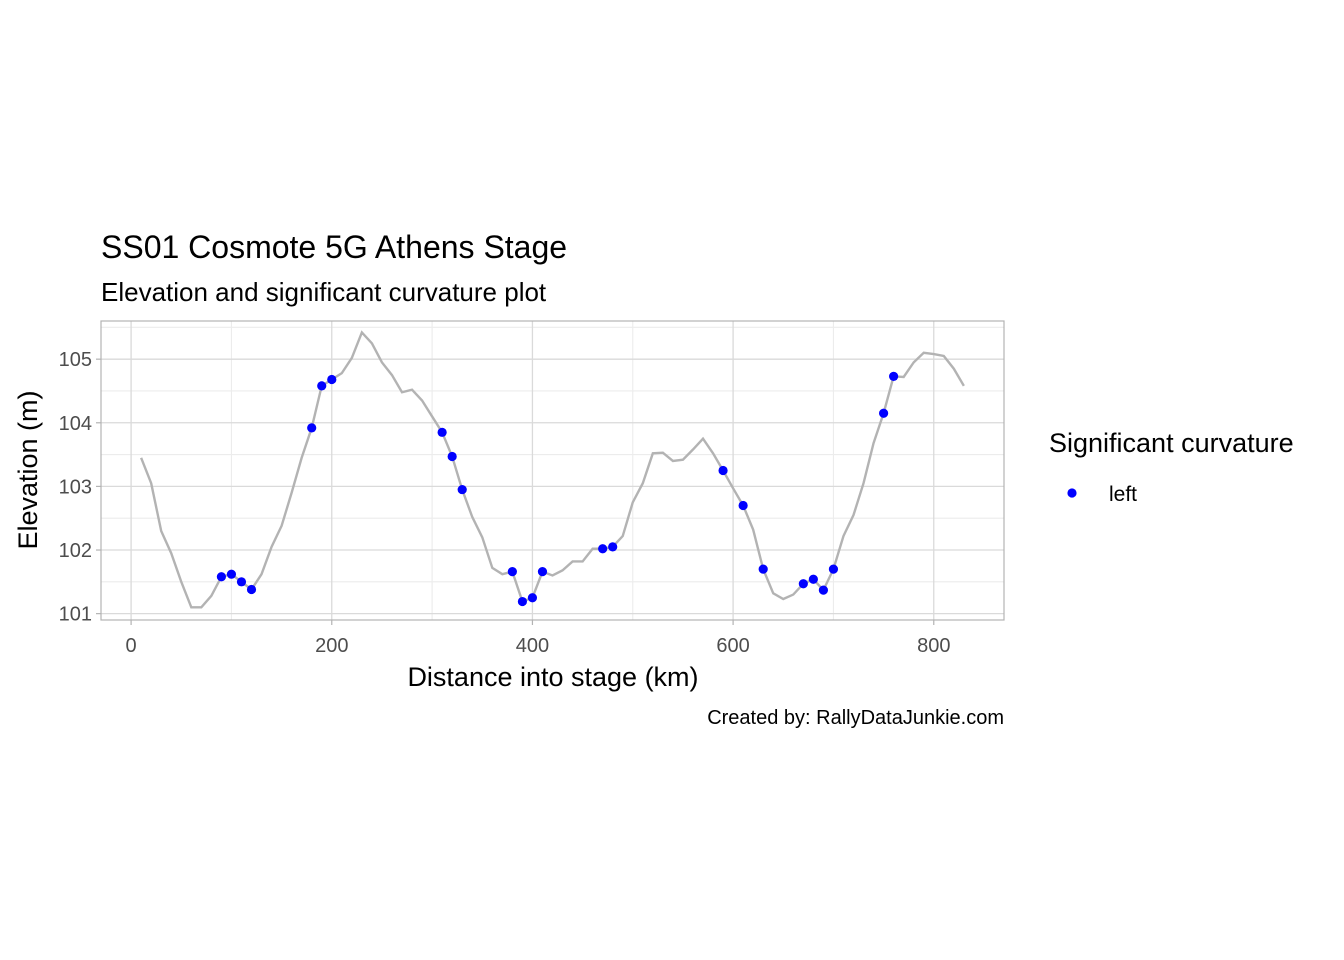 The image size is (1344, 960). What do you see at coordinates (324, 292) in the screenshot?
I see `chart-subtitle: Elevation and significant curvature plot` at bounding box center [324, 292].